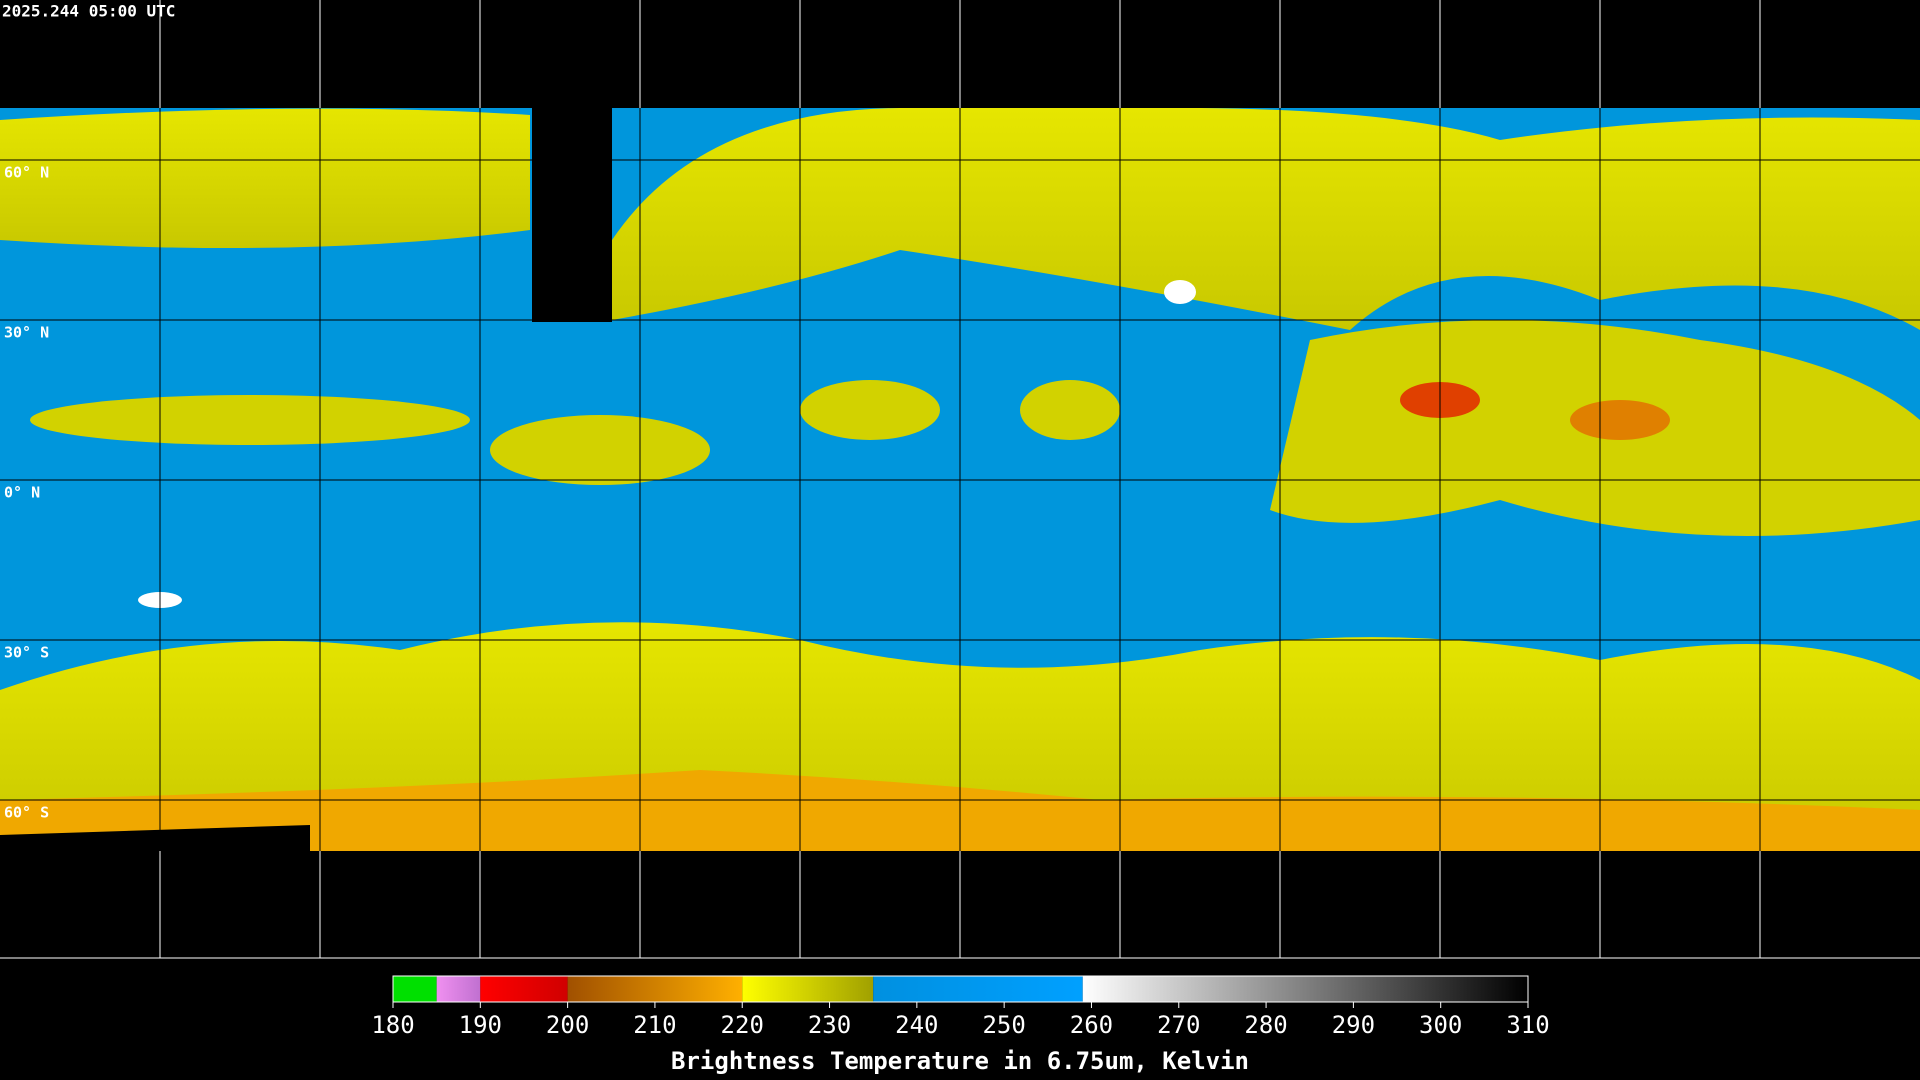  I want to click on latitude-label: 30° N, so click(26, 333).